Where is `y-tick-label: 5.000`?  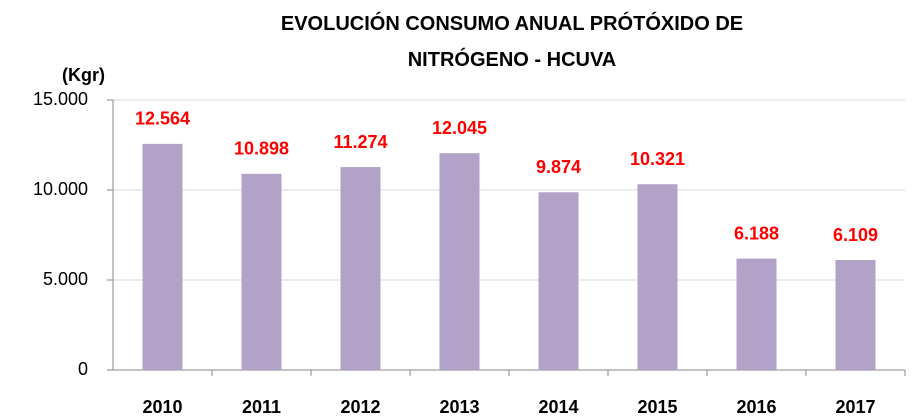
y-tick-label: 5.000 is located at coordinates (65, 279).